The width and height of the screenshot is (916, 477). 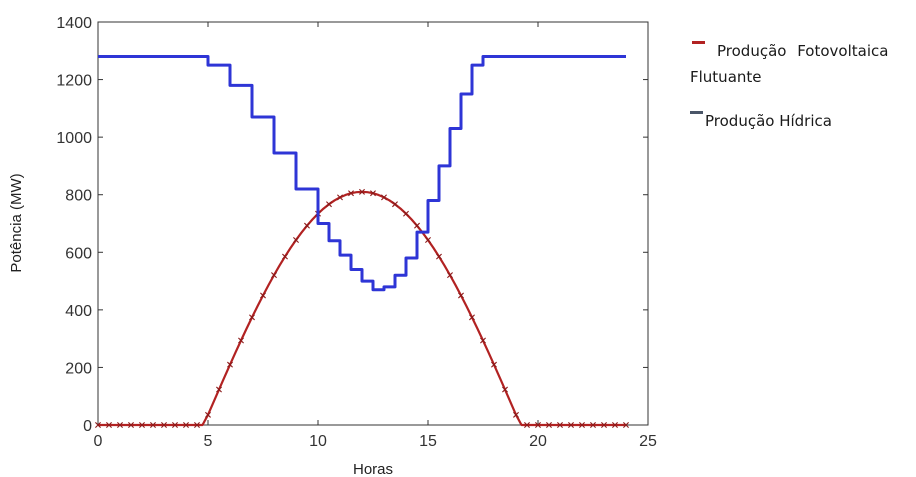 I want to click on legend-swatch-pv, so click(x=698, y=42).